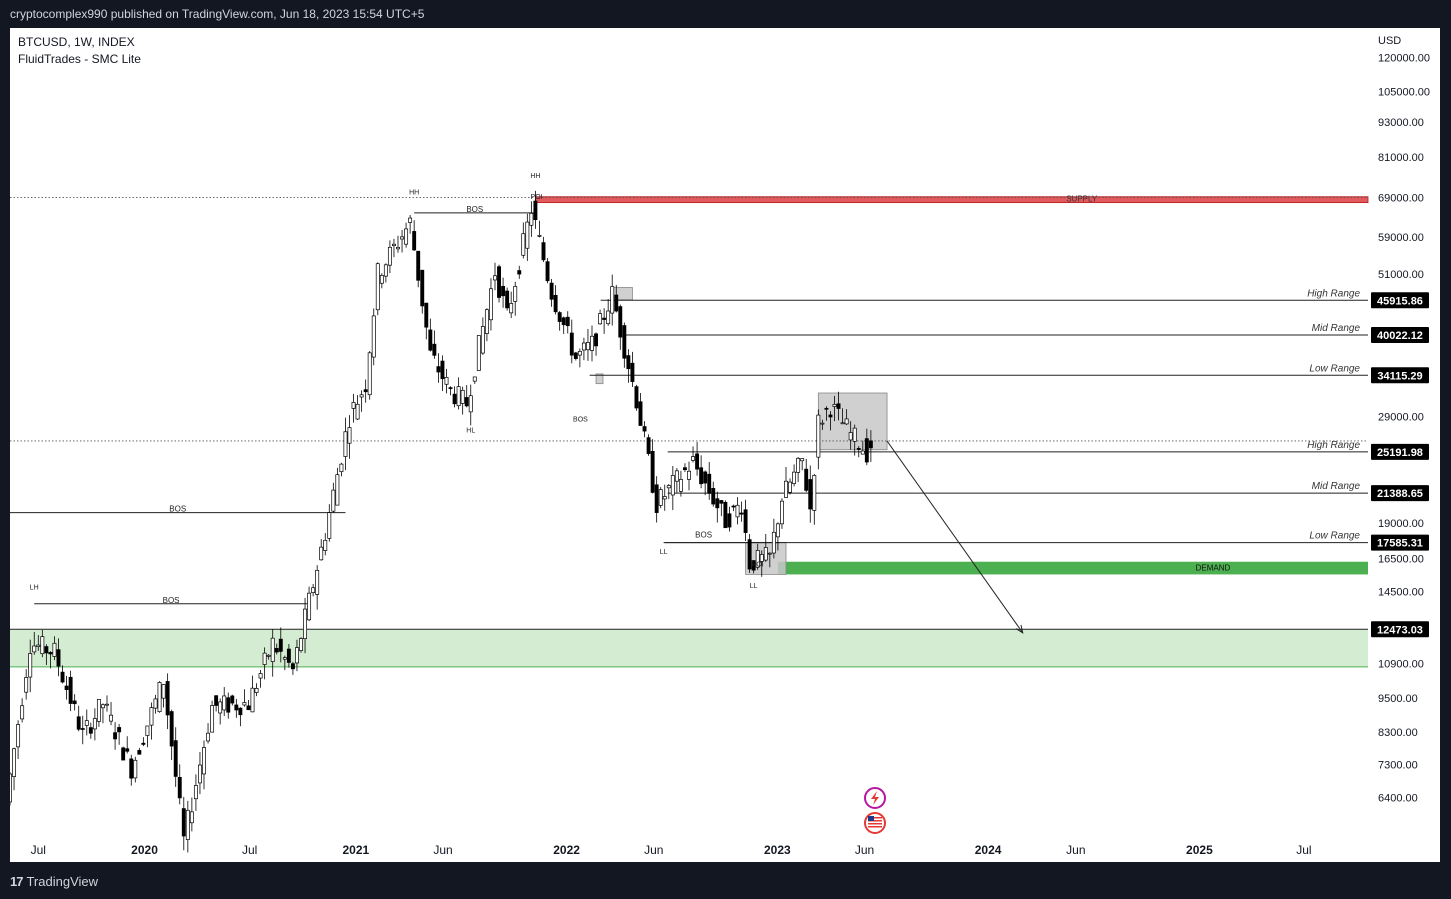 The image size is (1451, 899). What do you see at coordinates (1401, 592) in the screenshot?
I see `price-tick-label: 14500.00` at bounding box center [1401, 592].